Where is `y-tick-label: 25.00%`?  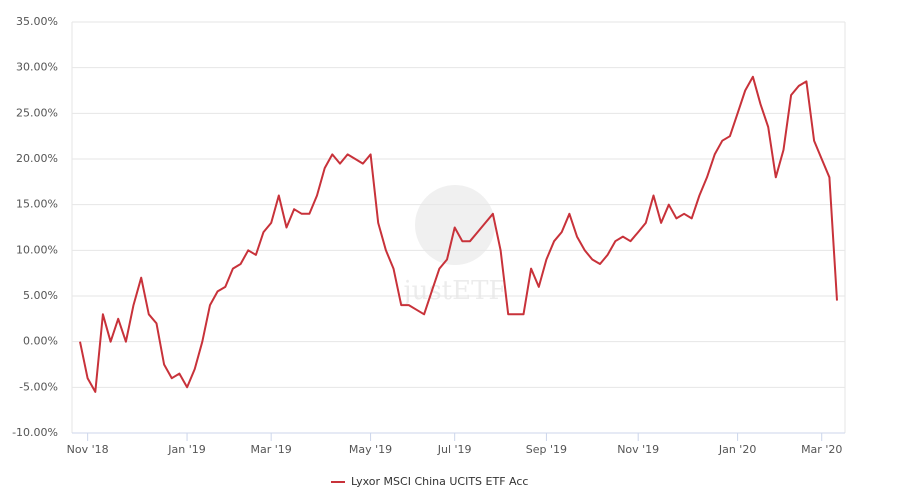
y-tick-label: 25.00% is located at coordinates (37, 112).